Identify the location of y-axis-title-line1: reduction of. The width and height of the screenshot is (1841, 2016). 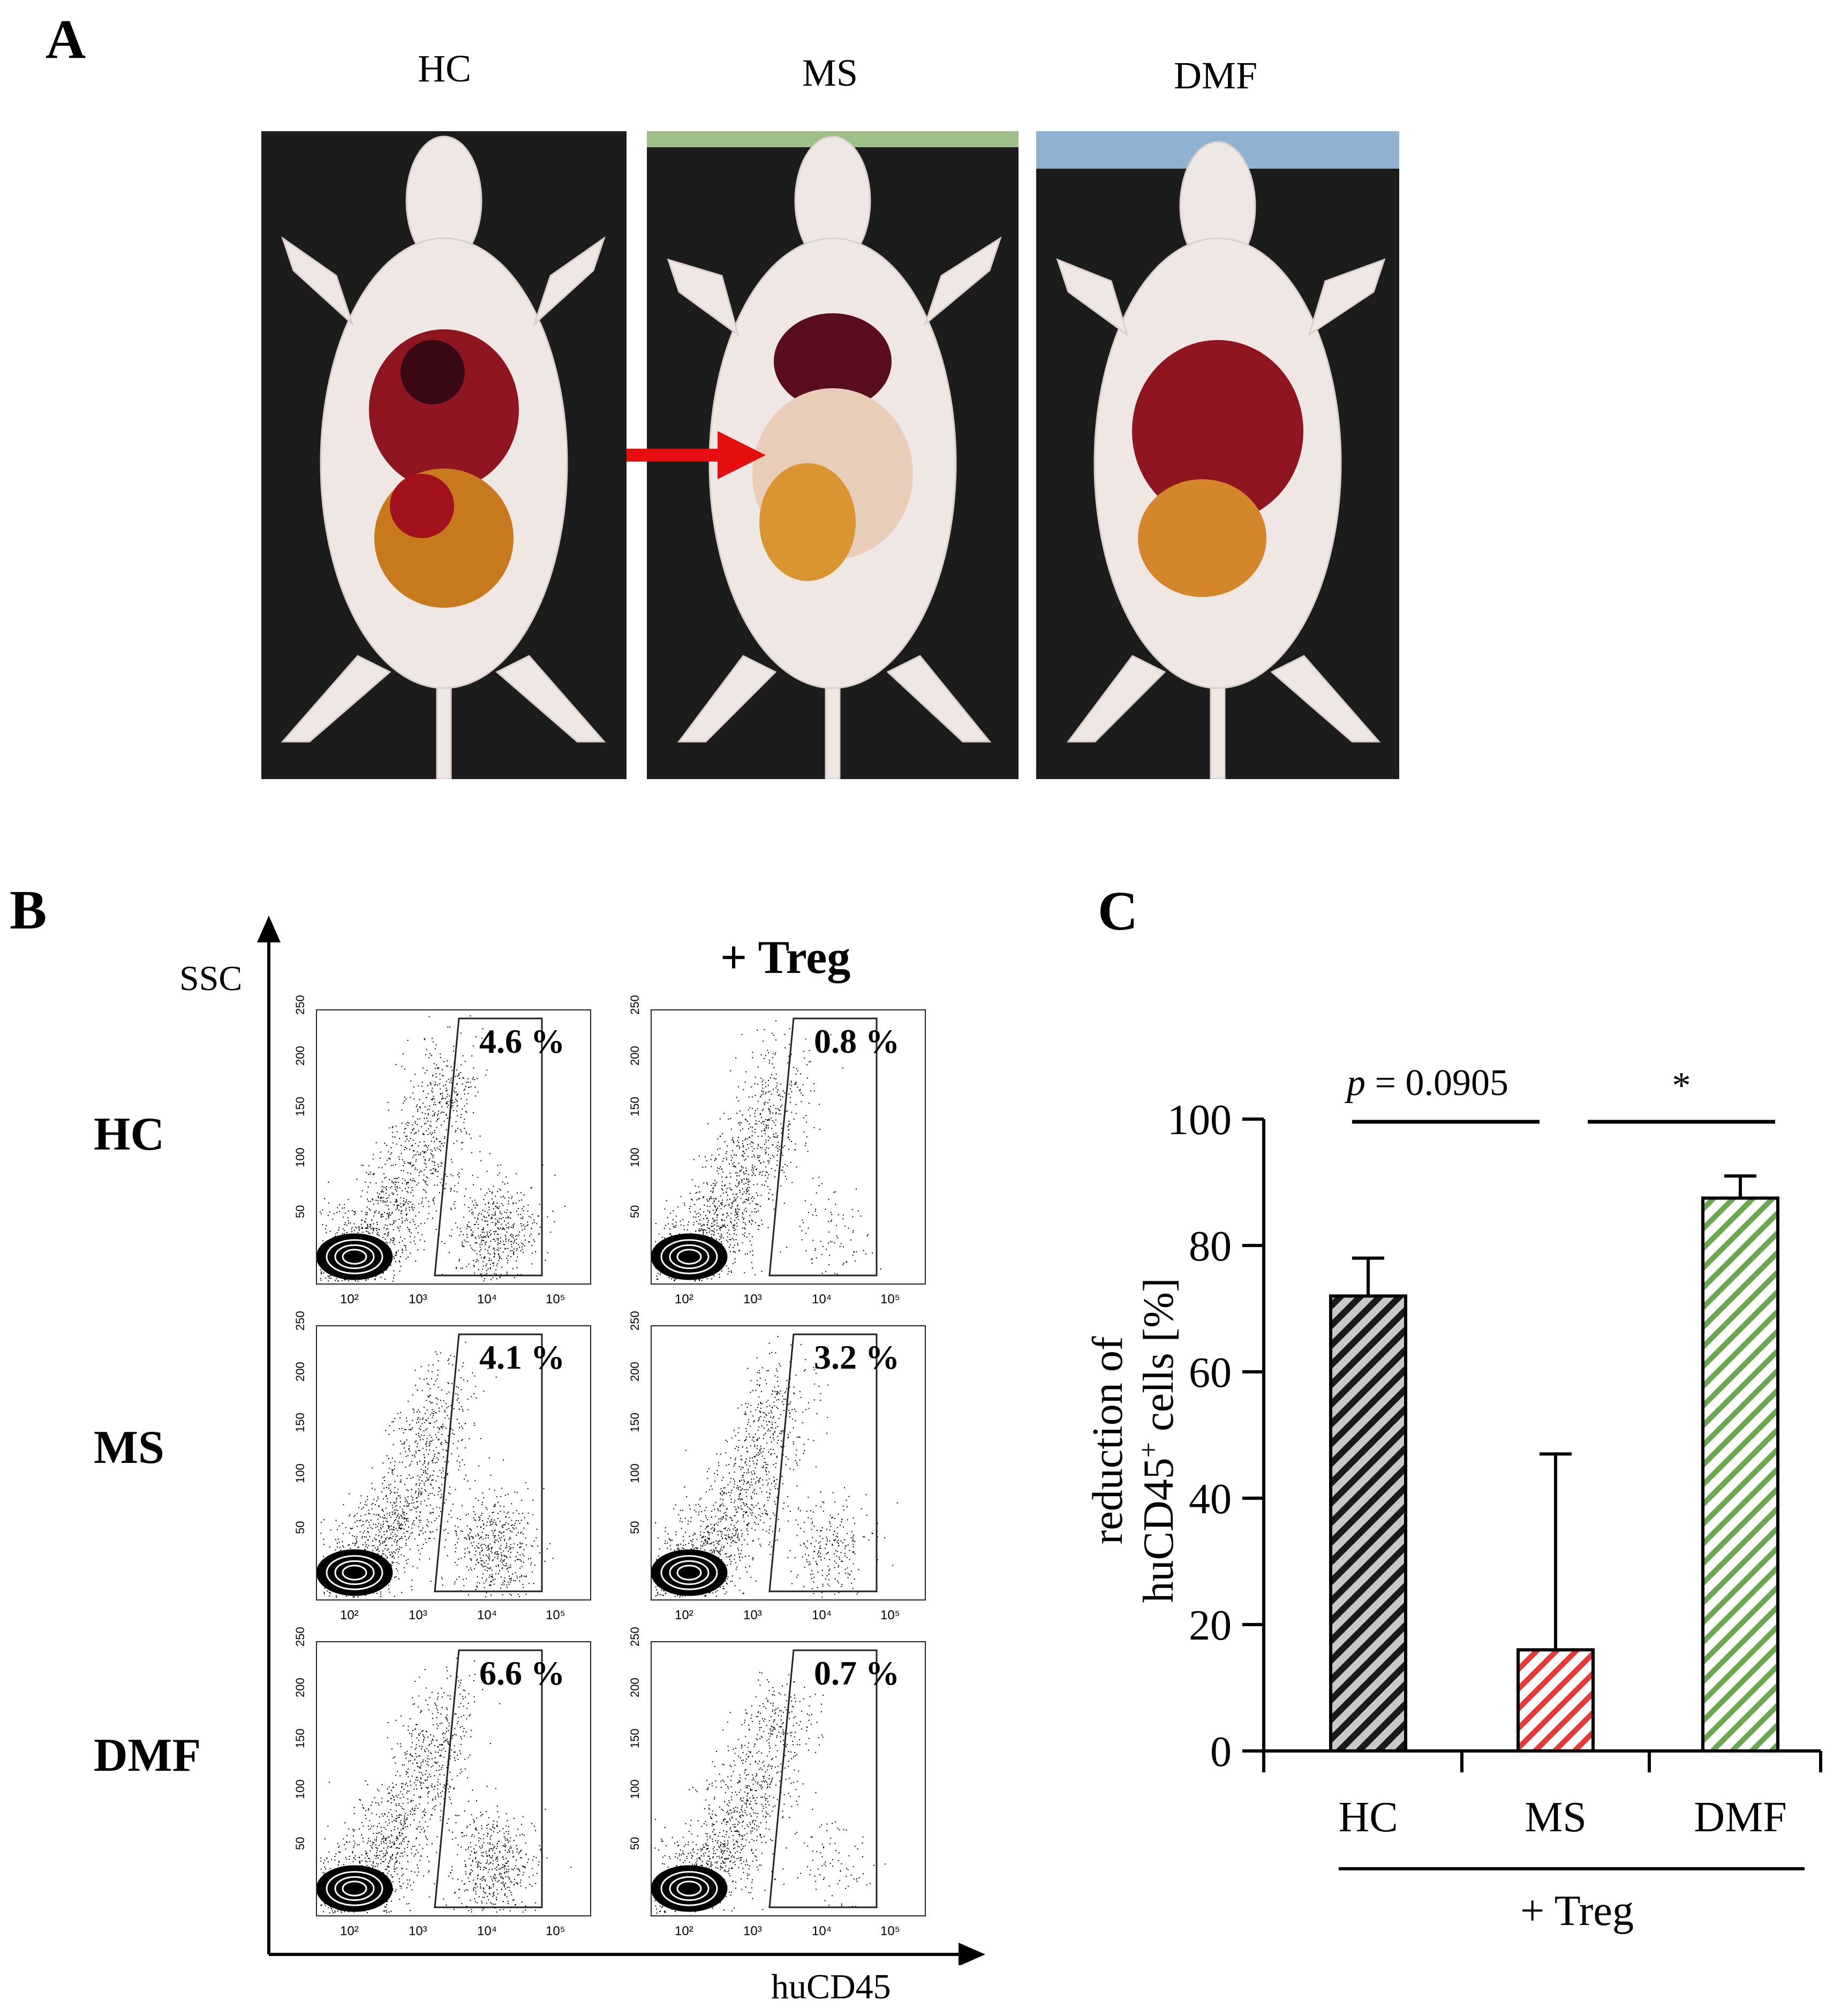
(1107, 1440).